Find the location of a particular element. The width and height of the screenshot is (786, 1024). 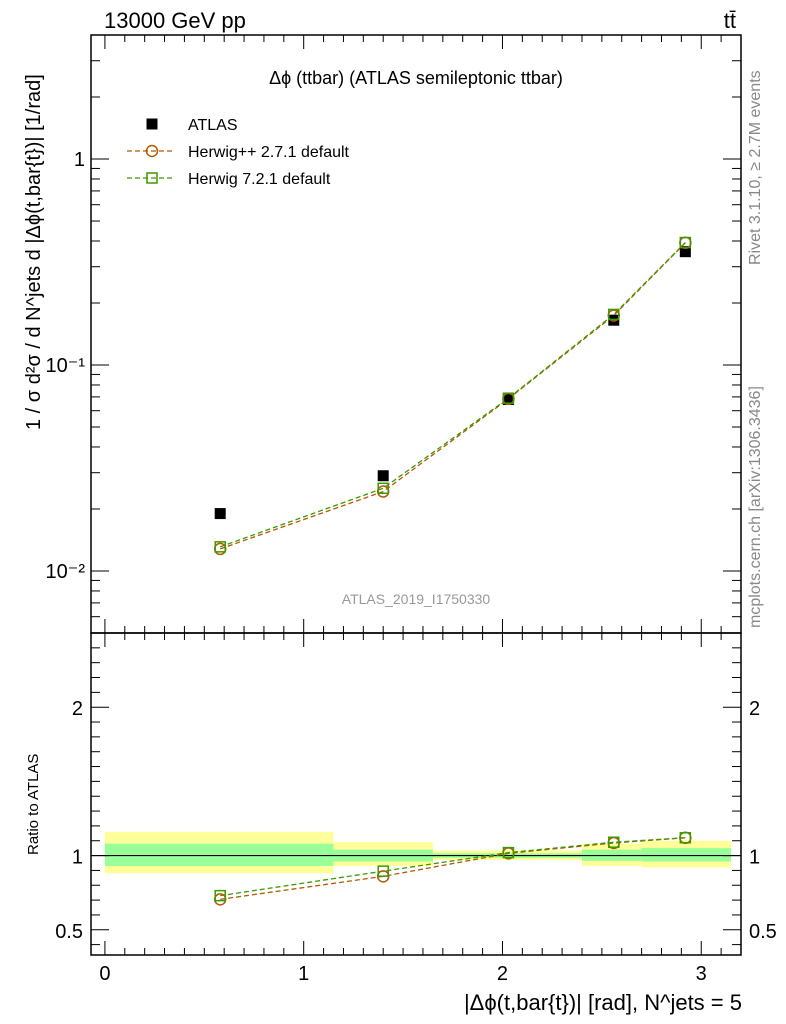

ratio-y-tick-label: 2 is located at coordinates (77, 709).